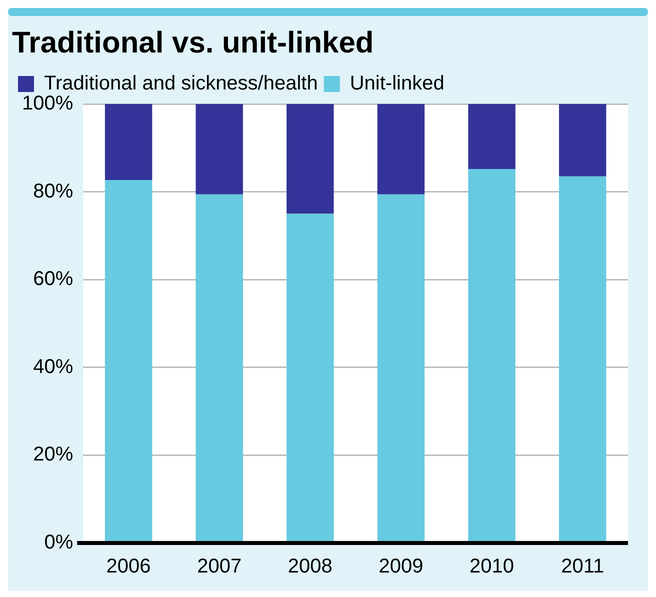 The width and height of the screenshot is (656, 597). What do you see at coordinates (193, 43) in the screenshot?
I see `chart-title: Traditional vs. unit-linked` at bounding box center [193, 43].